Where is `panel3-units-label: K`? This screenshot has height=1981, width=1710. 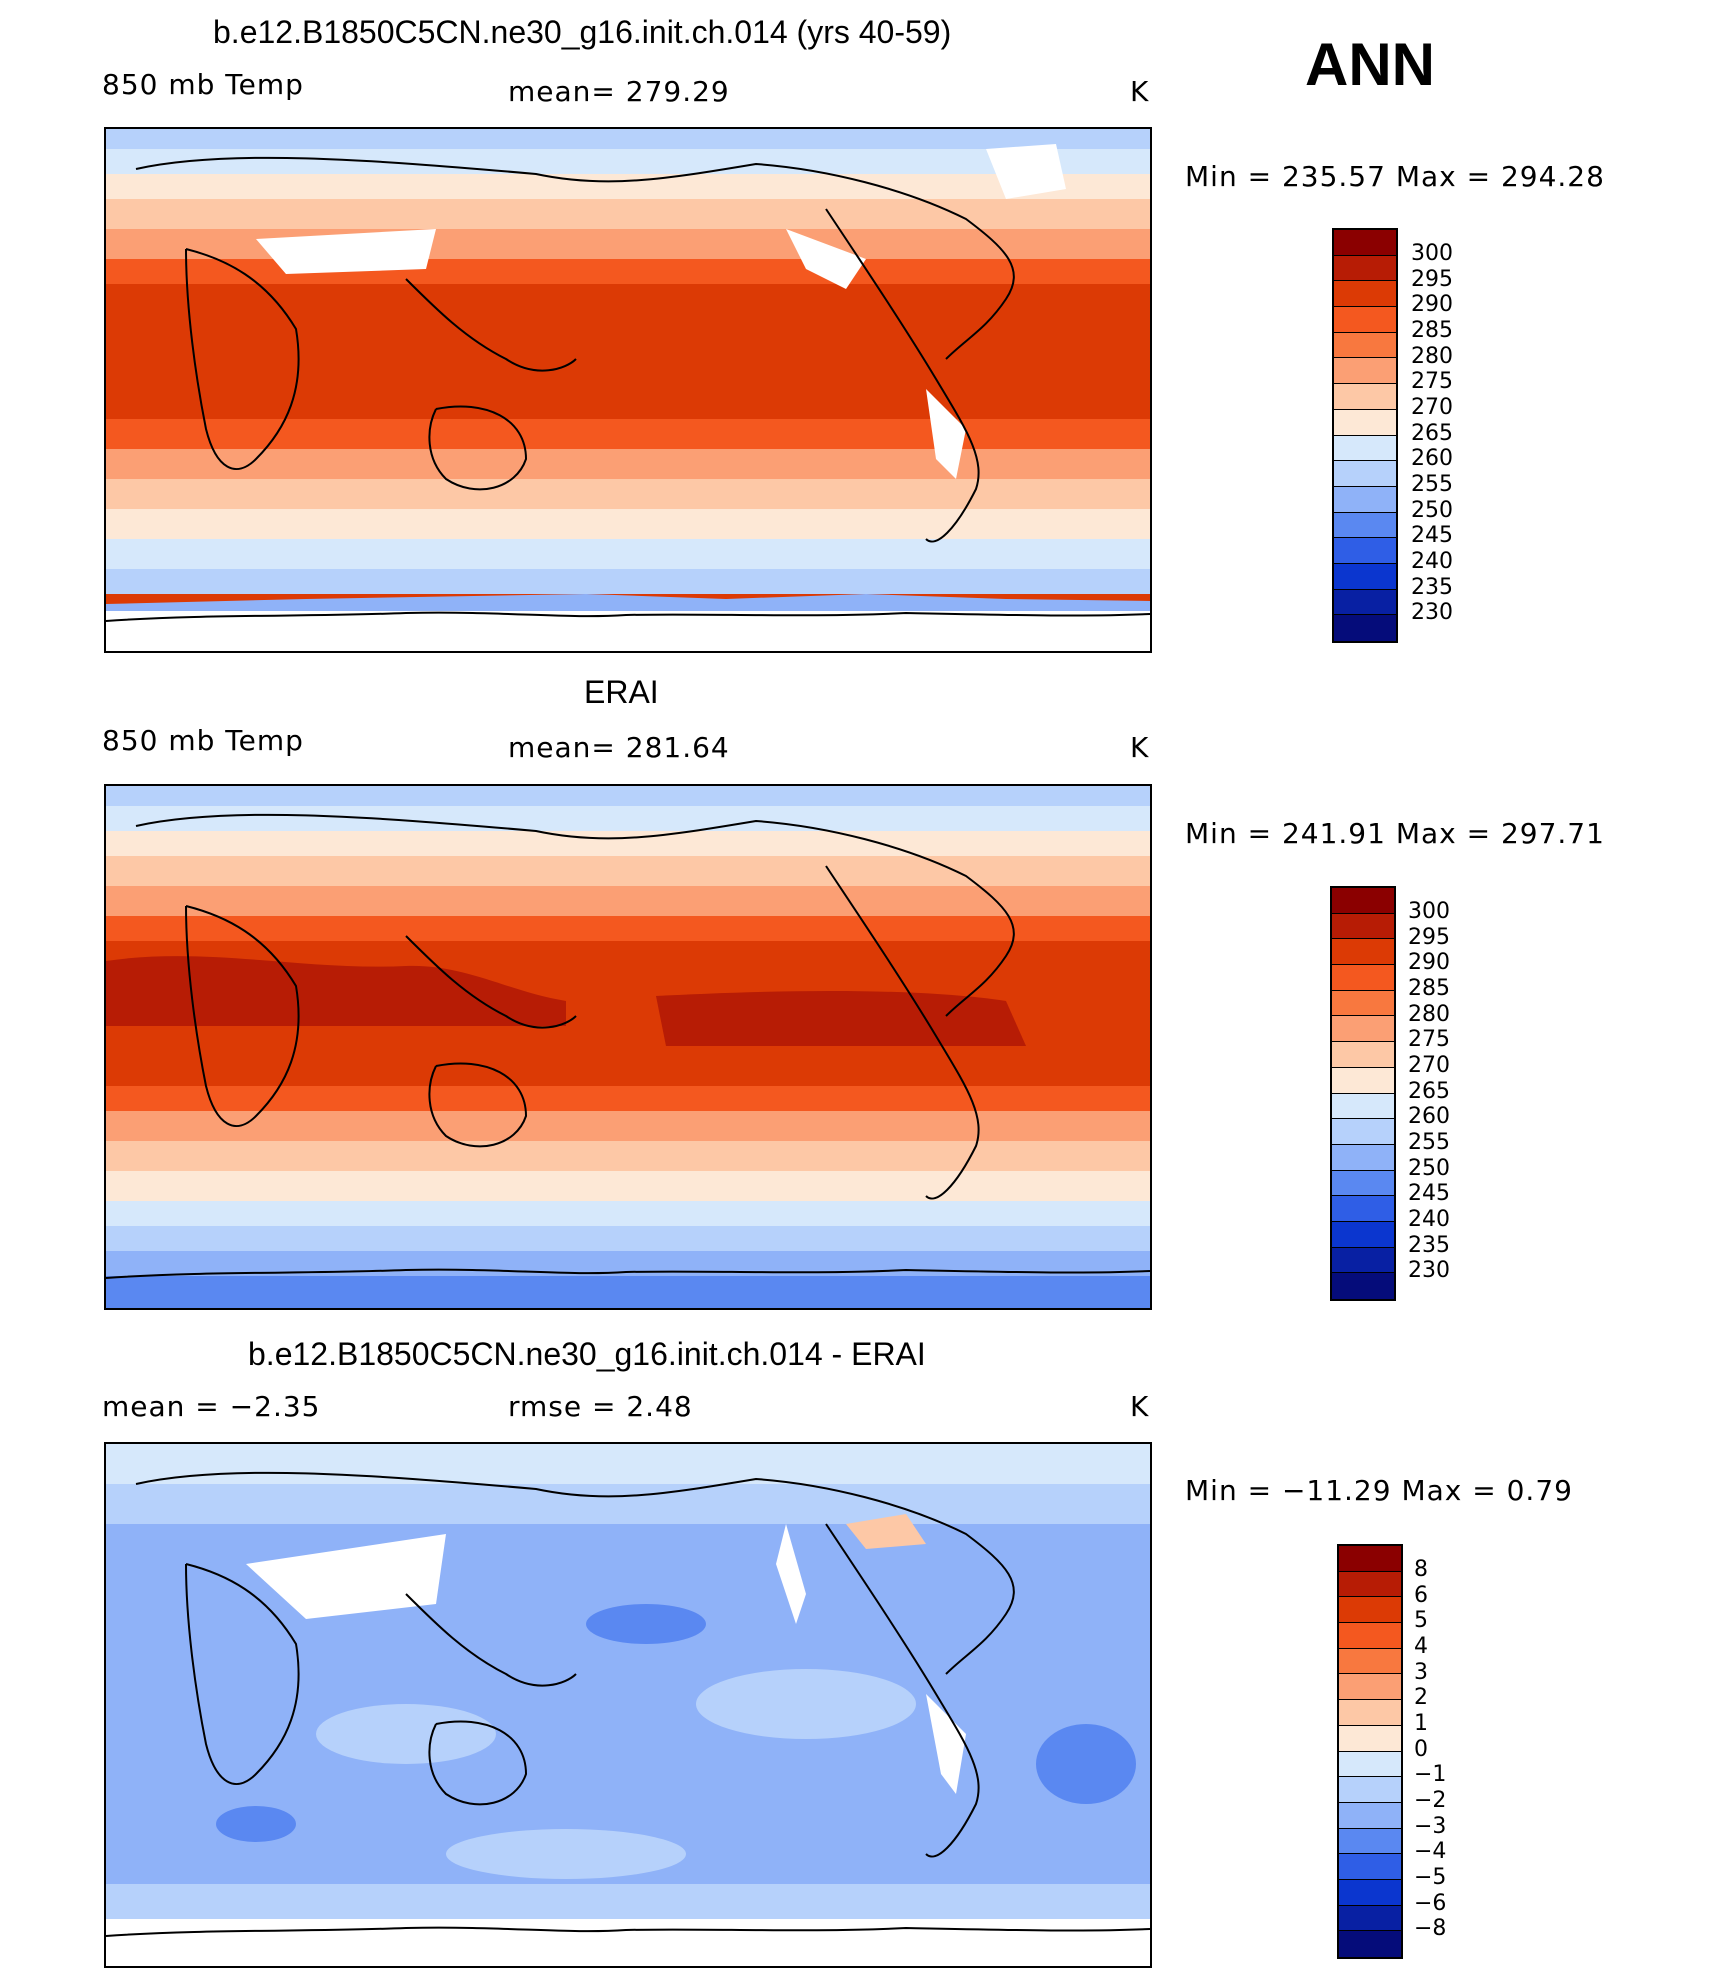
panel3-units-label: K is located at coordinates (1140, 1406).